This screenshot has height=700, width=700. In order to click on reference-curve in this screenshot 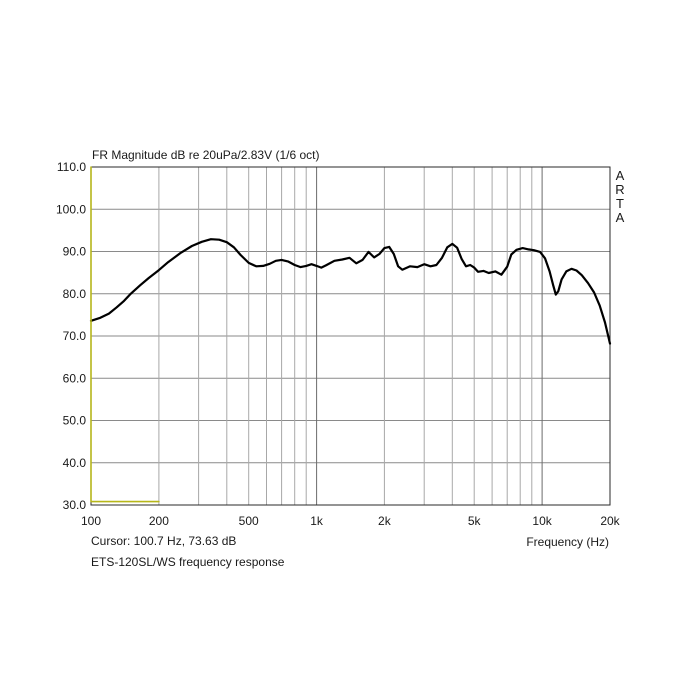, I will do `click(125, 334)`.